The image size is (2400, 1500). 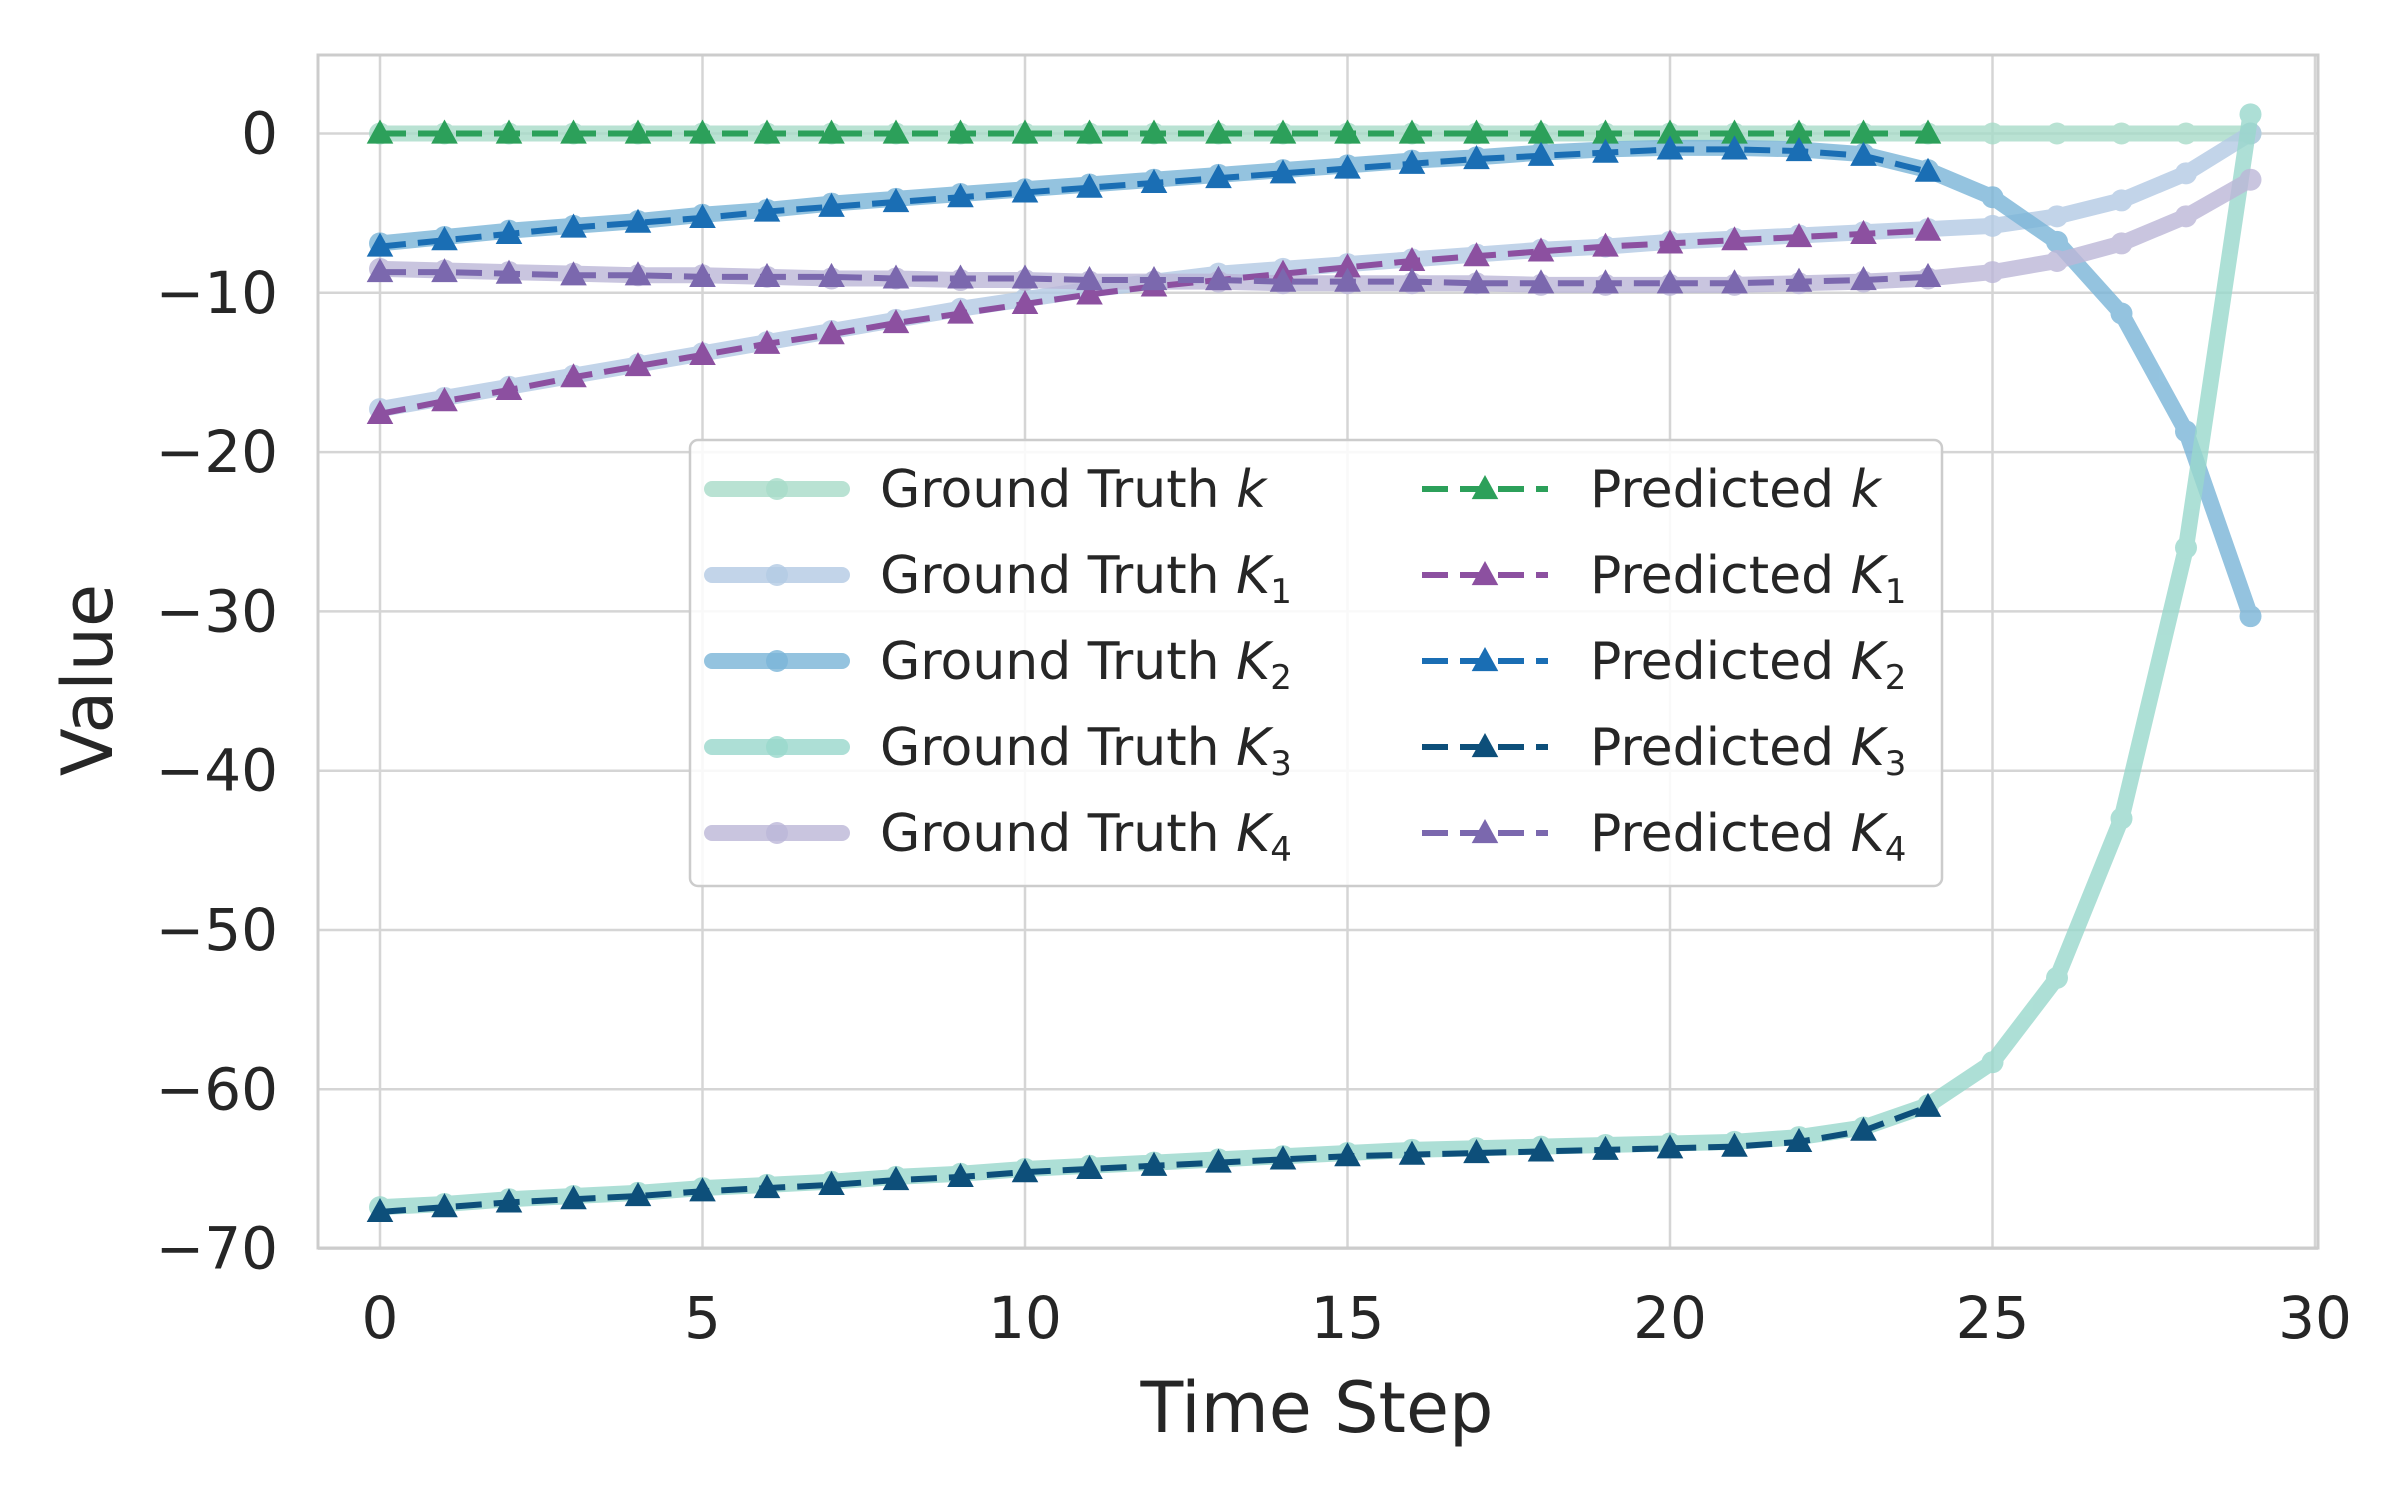 What do you see at coordinates (1748, 665) in the screenshot?
I see `legend-label: Predicted K2` at bounding box center [1748, 665].